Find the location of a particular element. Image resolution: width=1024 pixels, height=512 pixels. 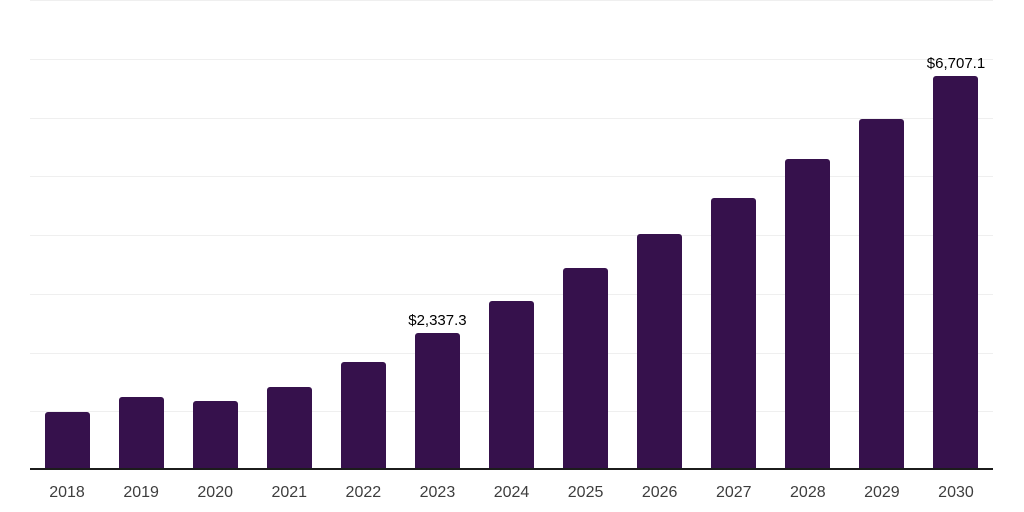

bar-2021 is located at coordinates (289, 428).